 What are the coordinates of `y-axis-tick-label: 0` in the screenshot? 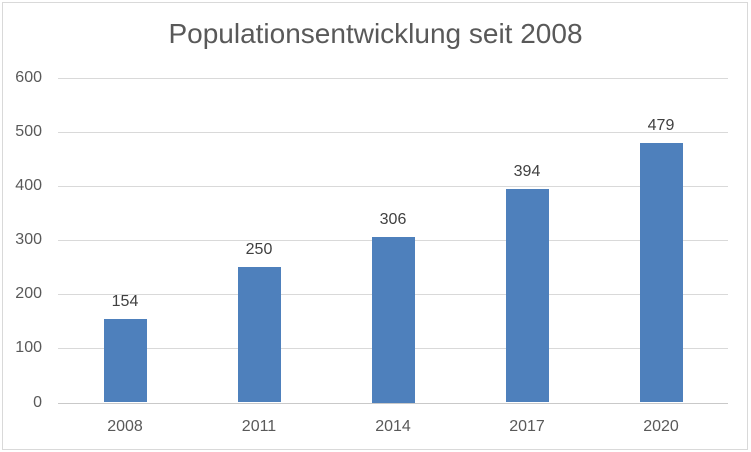 It's located at (37, 402).